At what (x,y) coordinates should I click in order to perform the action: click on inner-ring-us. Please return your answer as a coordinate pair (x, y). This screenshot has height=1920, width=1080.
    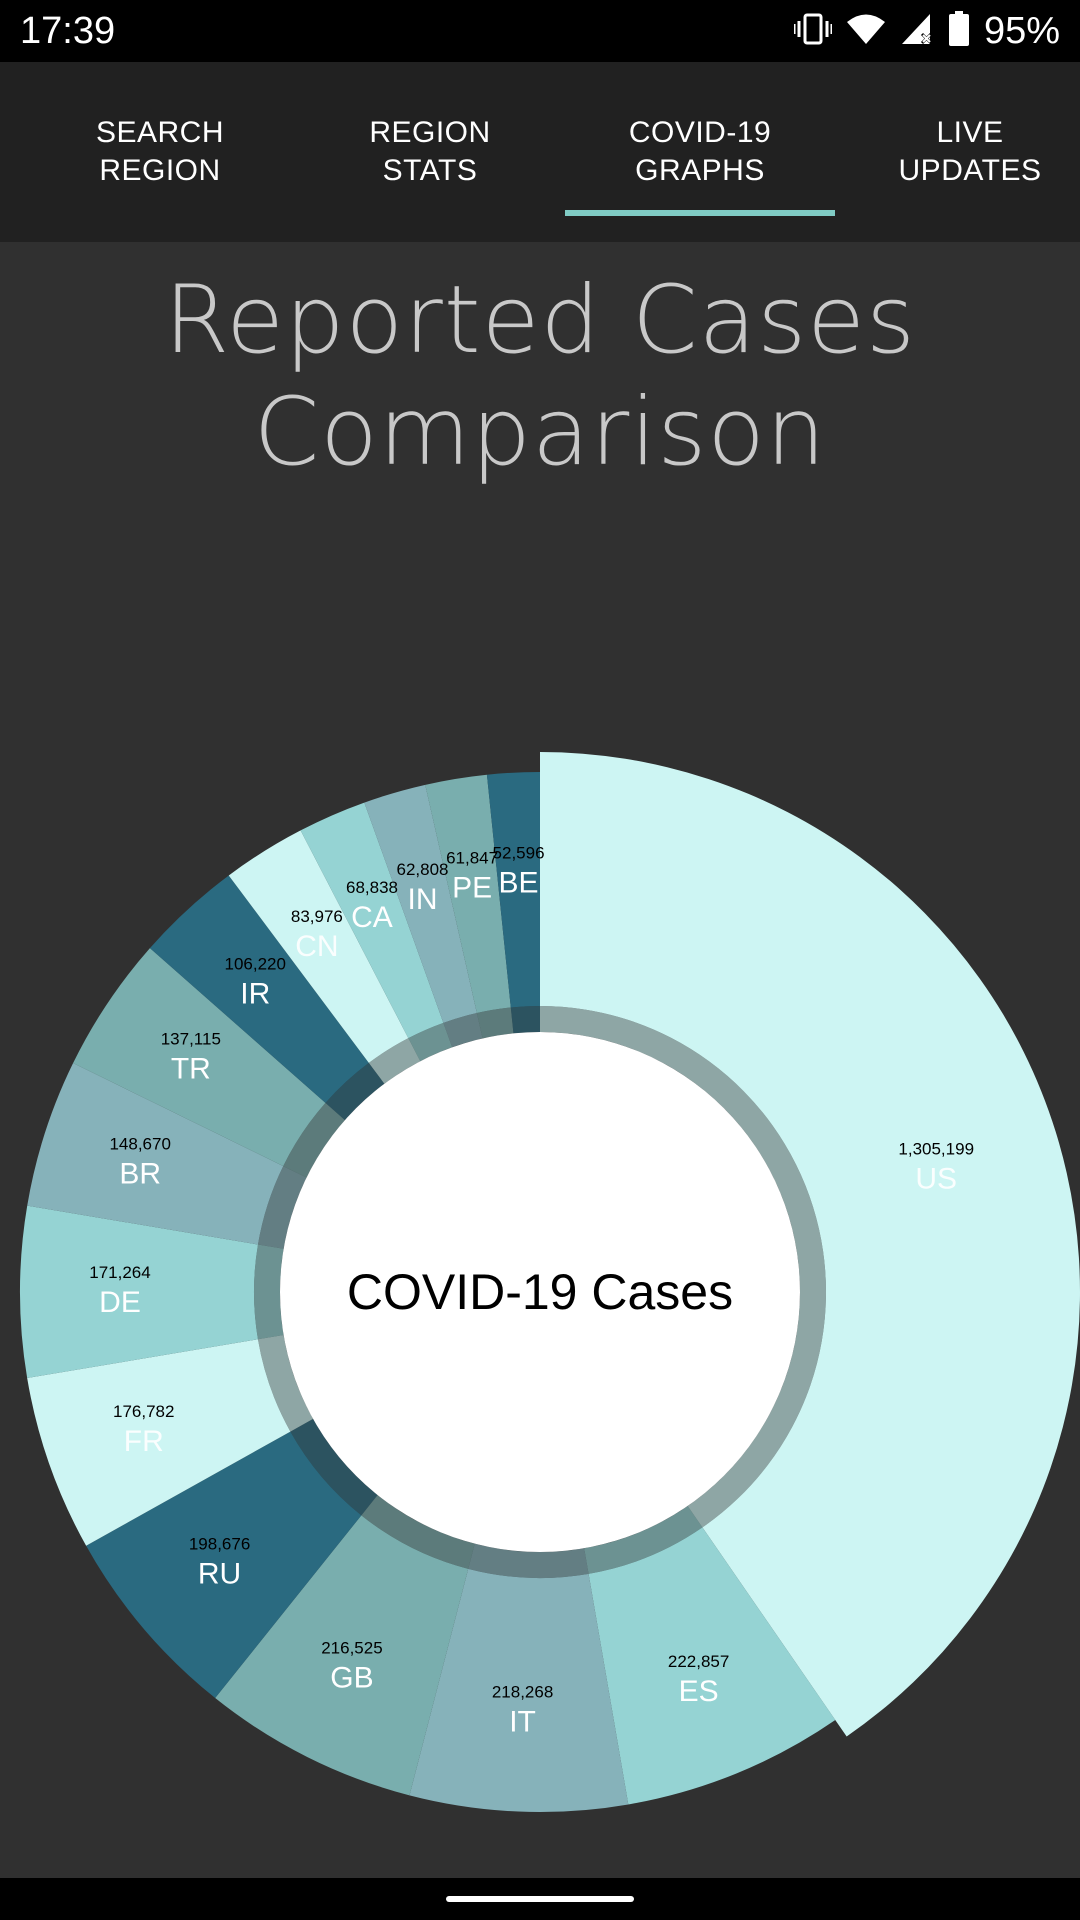
    Looking at the image, I should click on (683, 1267).